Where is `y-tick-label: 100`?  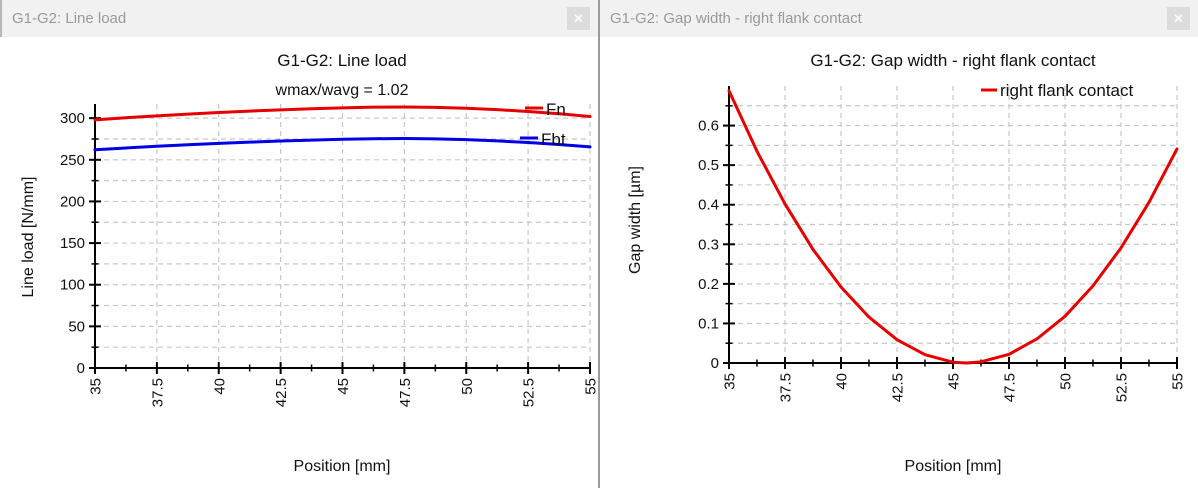 y-tick-label: 100 is located at coordinates (72, 285).